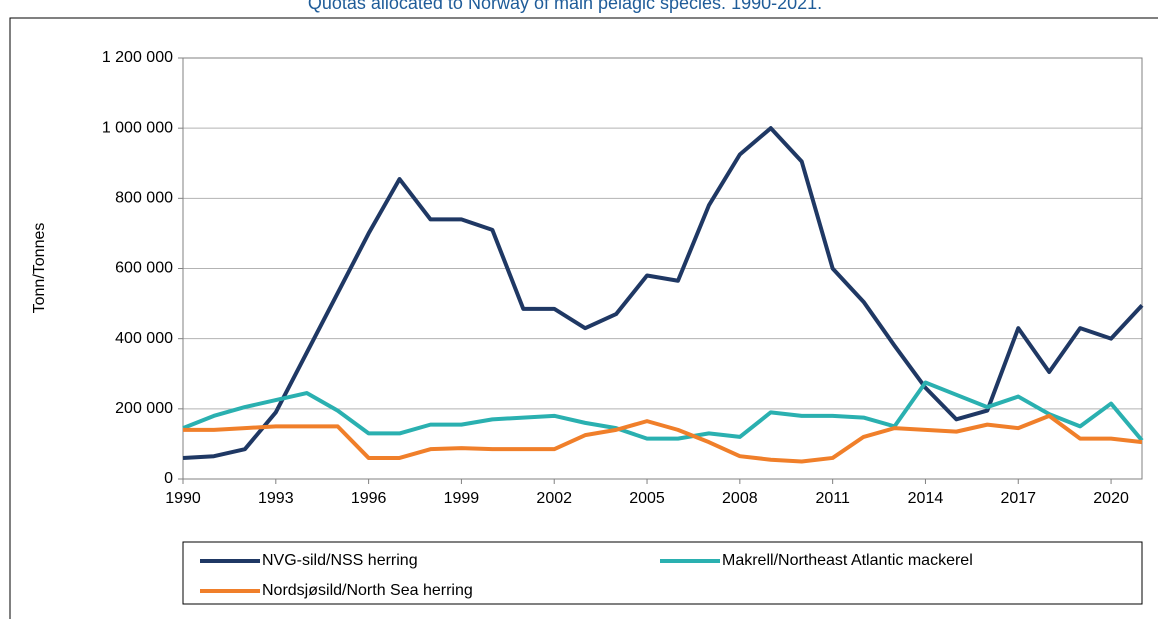  I want to click on x-tick-label: 2011, so click(832, 498).